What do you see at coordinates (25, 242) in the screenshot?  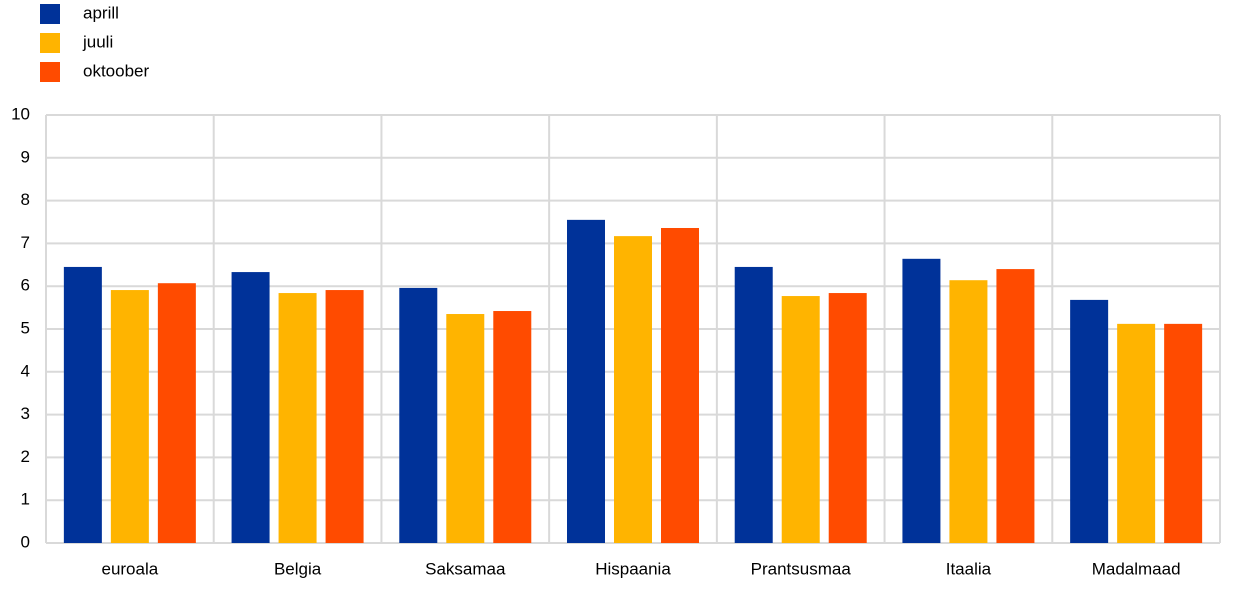 I see `y-tick-label: 7` at bounding box center [25, 242].